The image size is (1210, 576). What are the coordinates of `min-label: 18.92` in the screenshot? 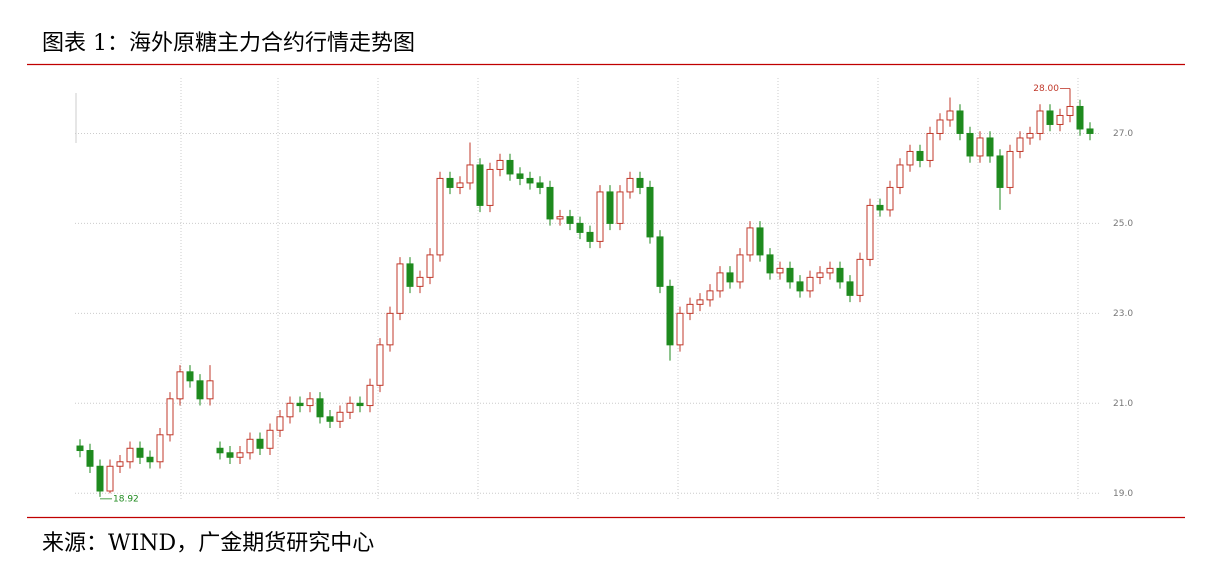 It's located at (126, 499).